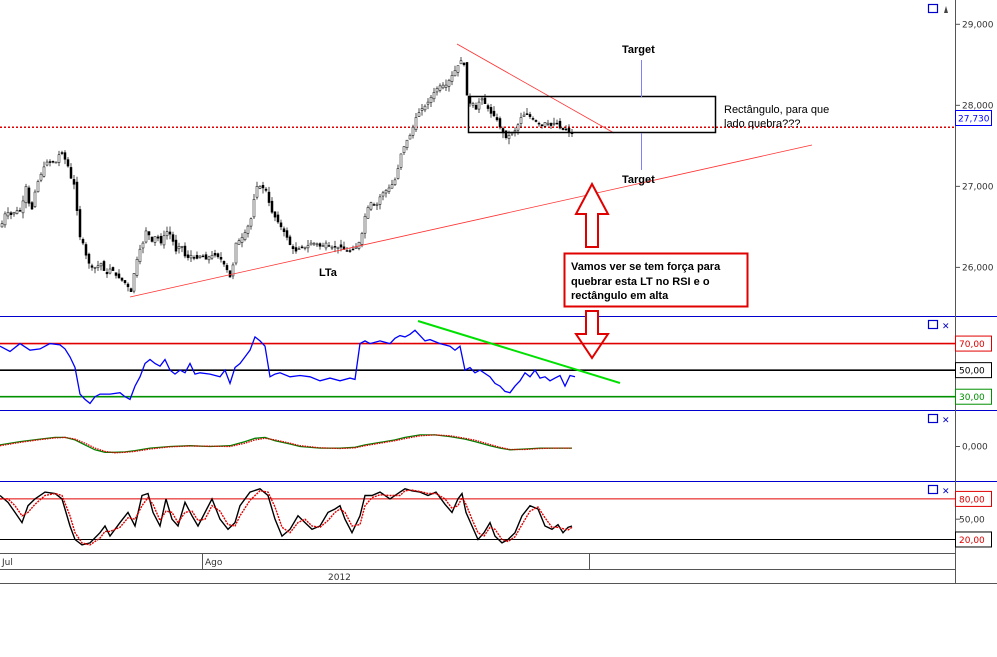  Describe the element at coordinates (286, 443) in the screenshot. I see `oscillator-series-green` at that location.